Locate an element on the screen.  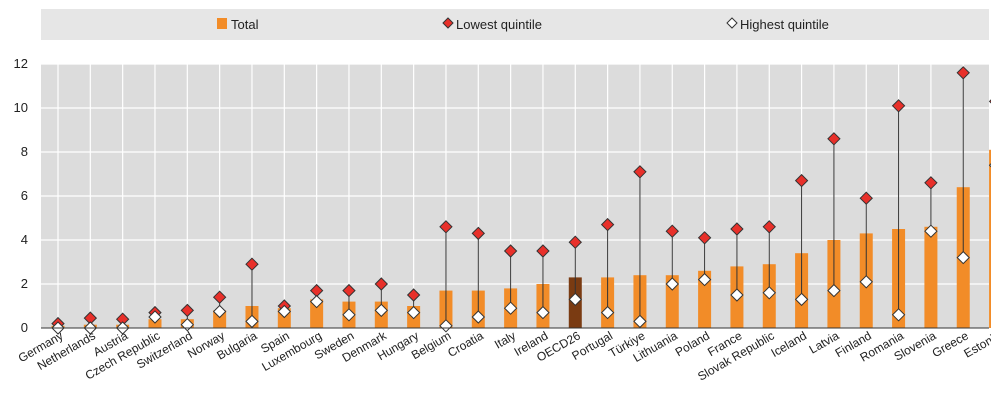
y-tick-label: 12 is located at coordinates (21, 63).